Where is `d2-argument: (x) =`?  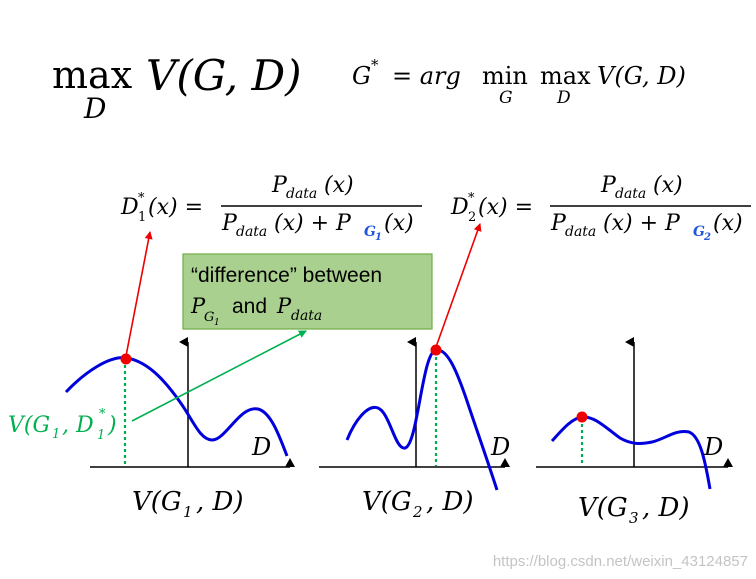 d2-argument: (x) = is located at coordinates (505, 207).